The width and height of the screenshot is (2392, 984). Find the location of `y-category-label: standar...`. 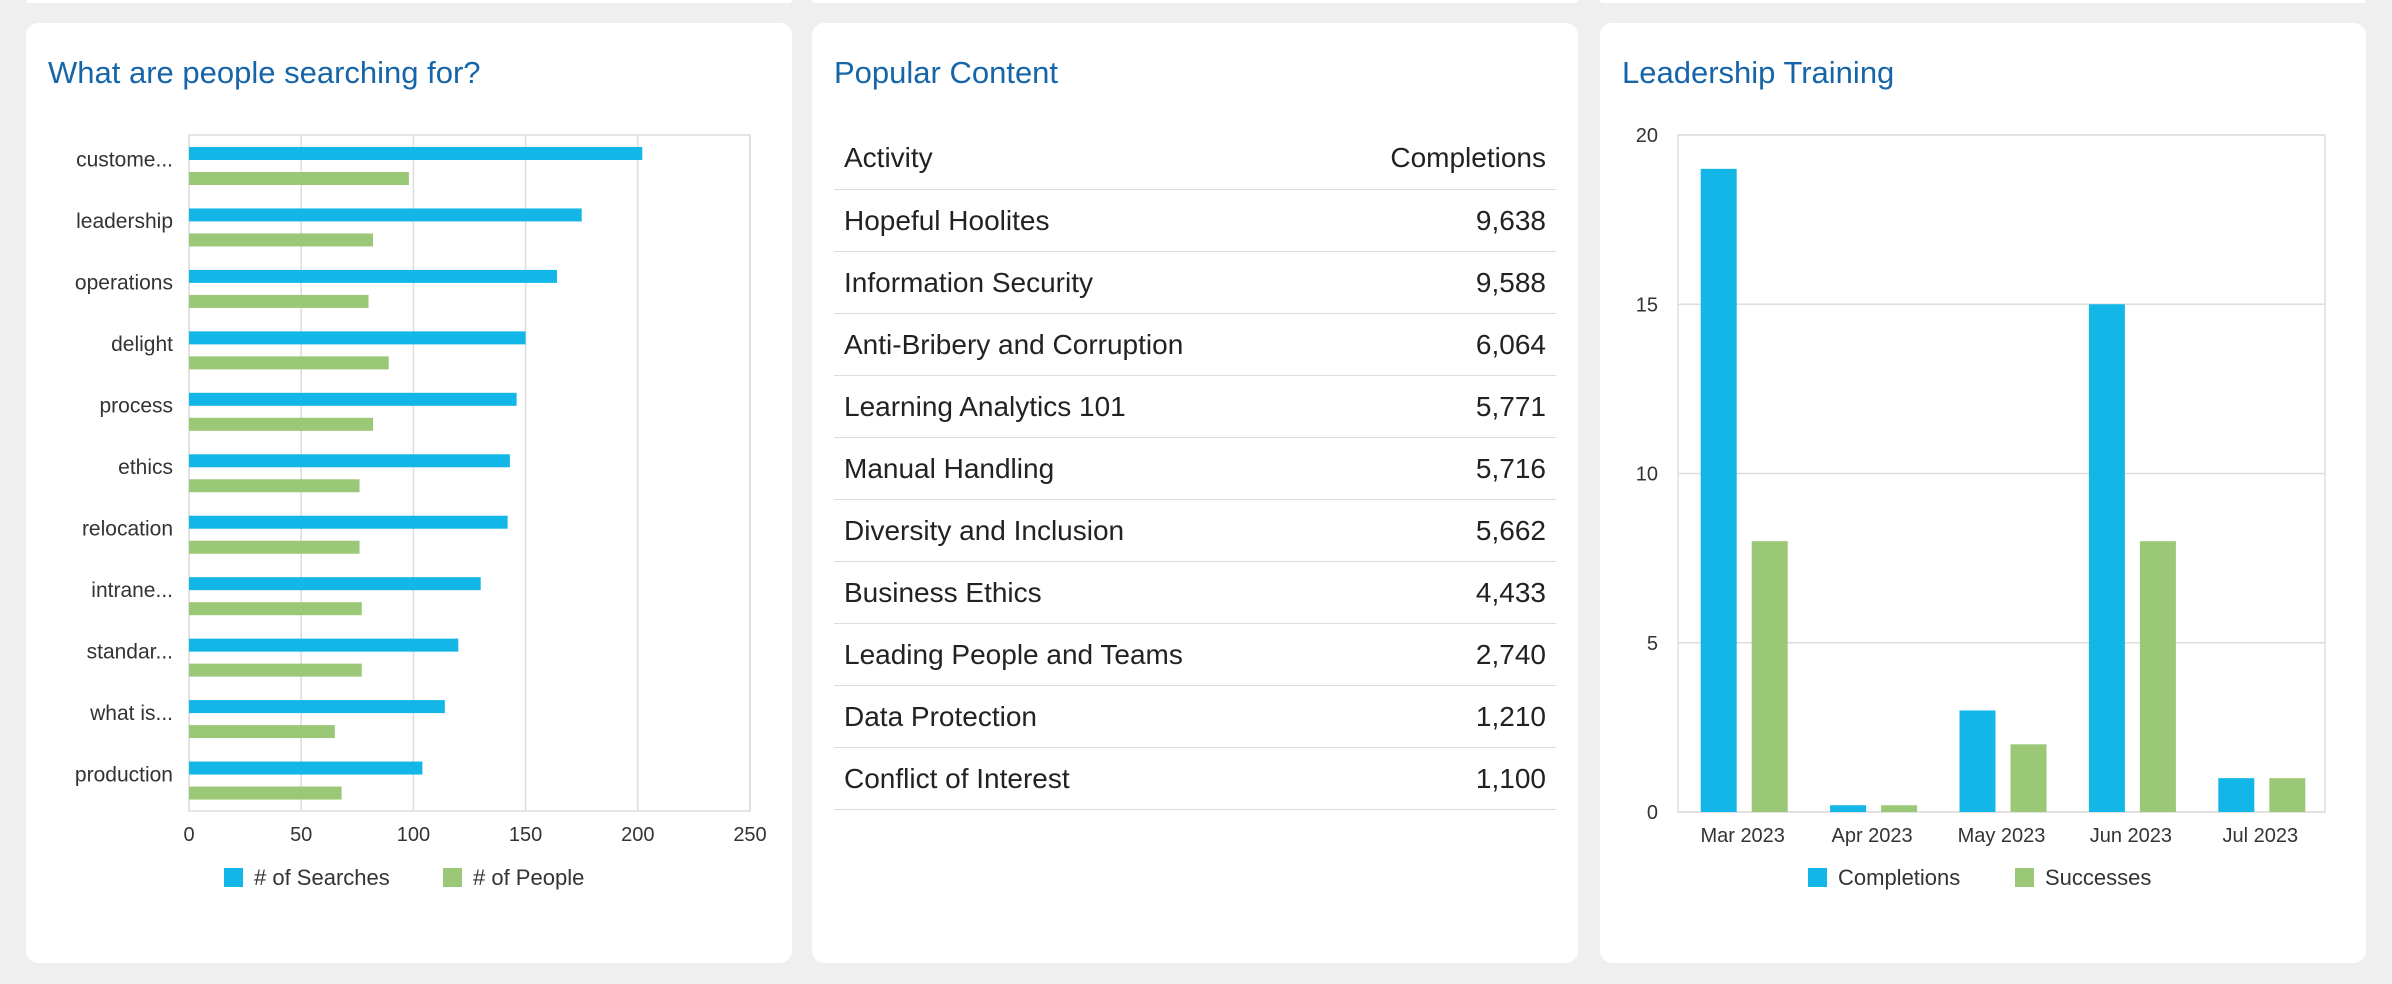

y-category-label: standar... is located at coordinates (130, 651).